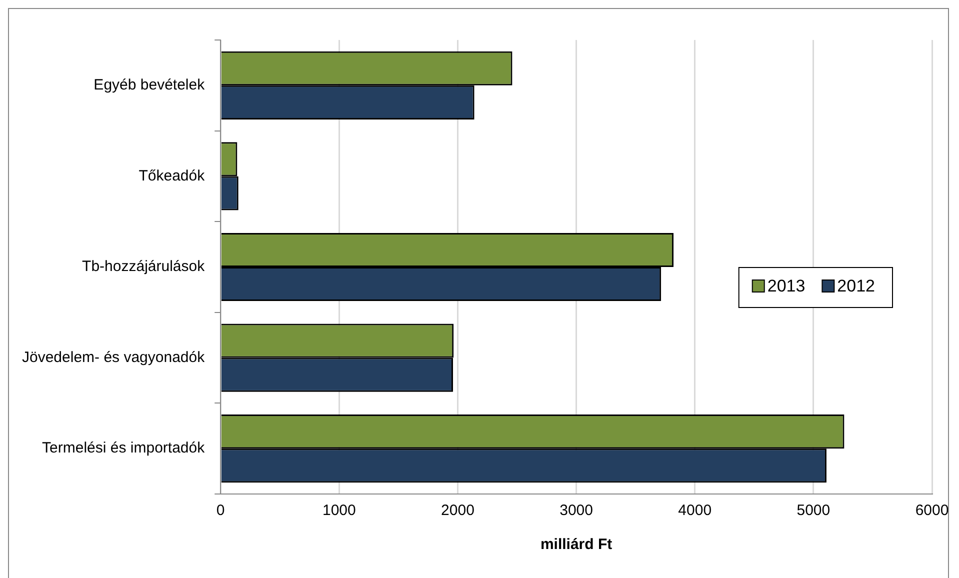  I want to click on x-tick-label: 2000, so click(457, 511).